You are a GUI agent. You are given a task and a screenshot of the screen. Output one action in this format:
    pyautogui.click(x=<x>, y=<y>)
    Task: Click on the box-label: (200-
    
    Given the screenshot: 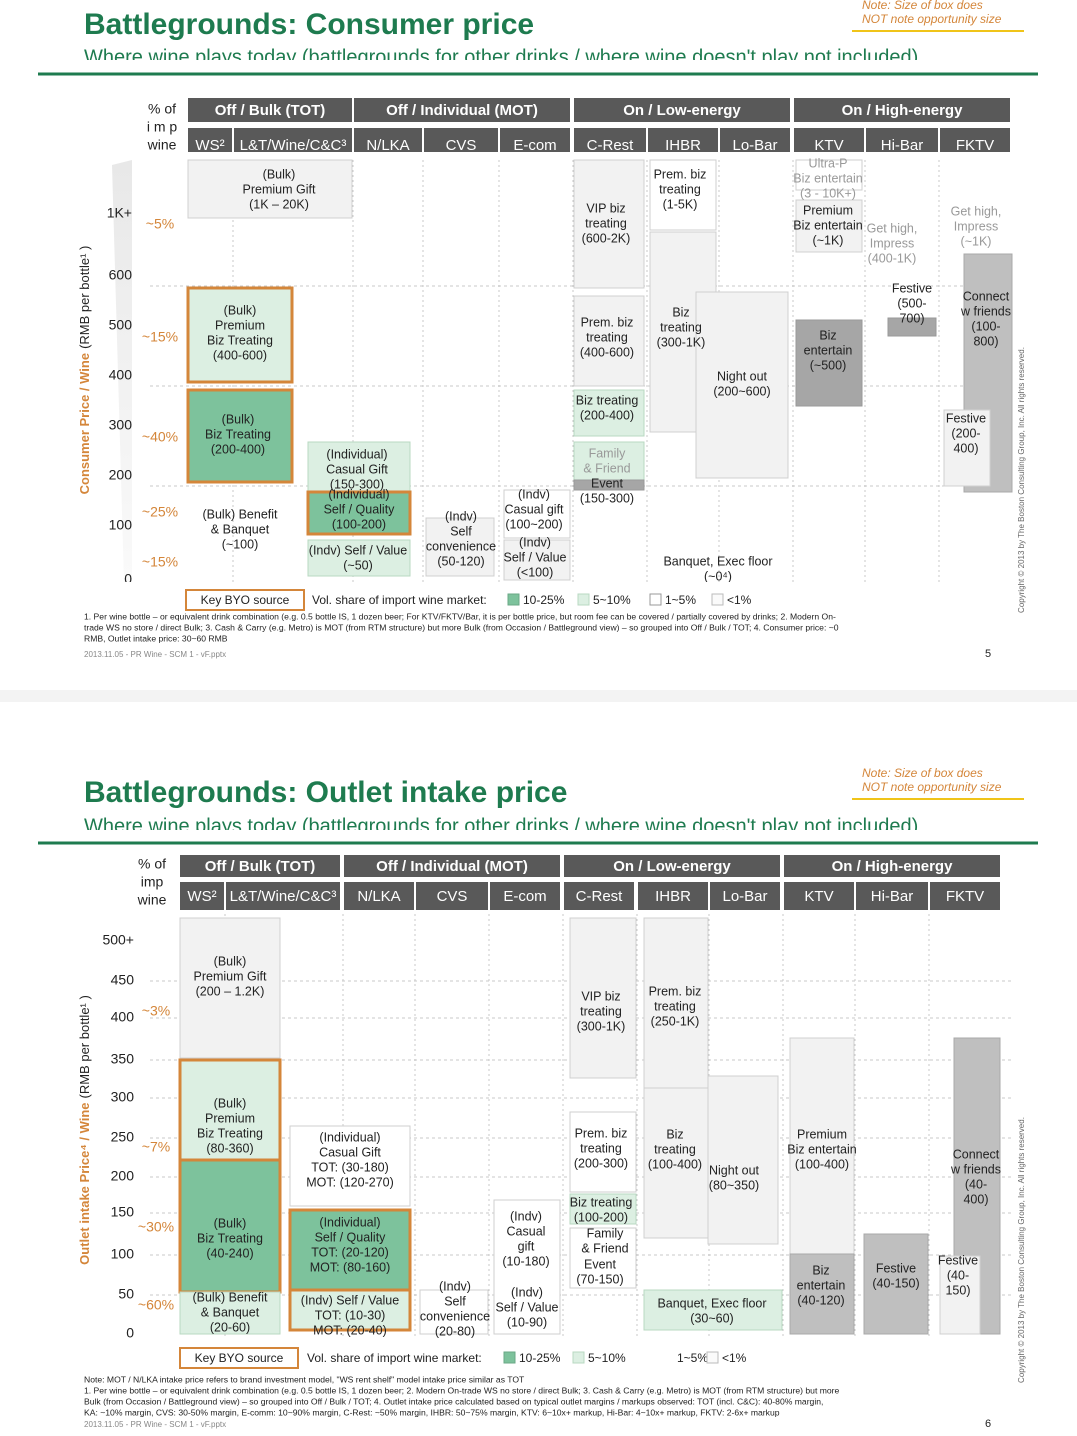 What is the action you would take?
    pyautogui.click(x=965, y=433)
    